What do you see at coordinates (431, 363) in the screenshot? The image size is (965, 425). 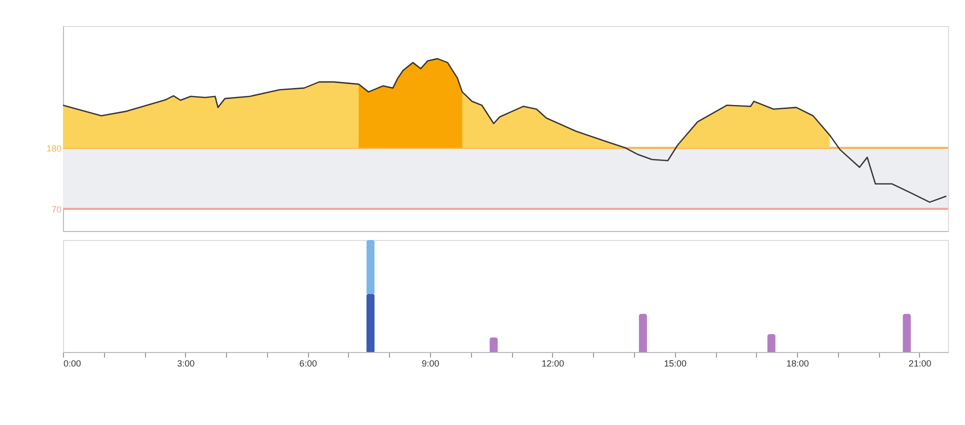 I see `x-tick-label: 9:00` at bounding box center [431, 363].